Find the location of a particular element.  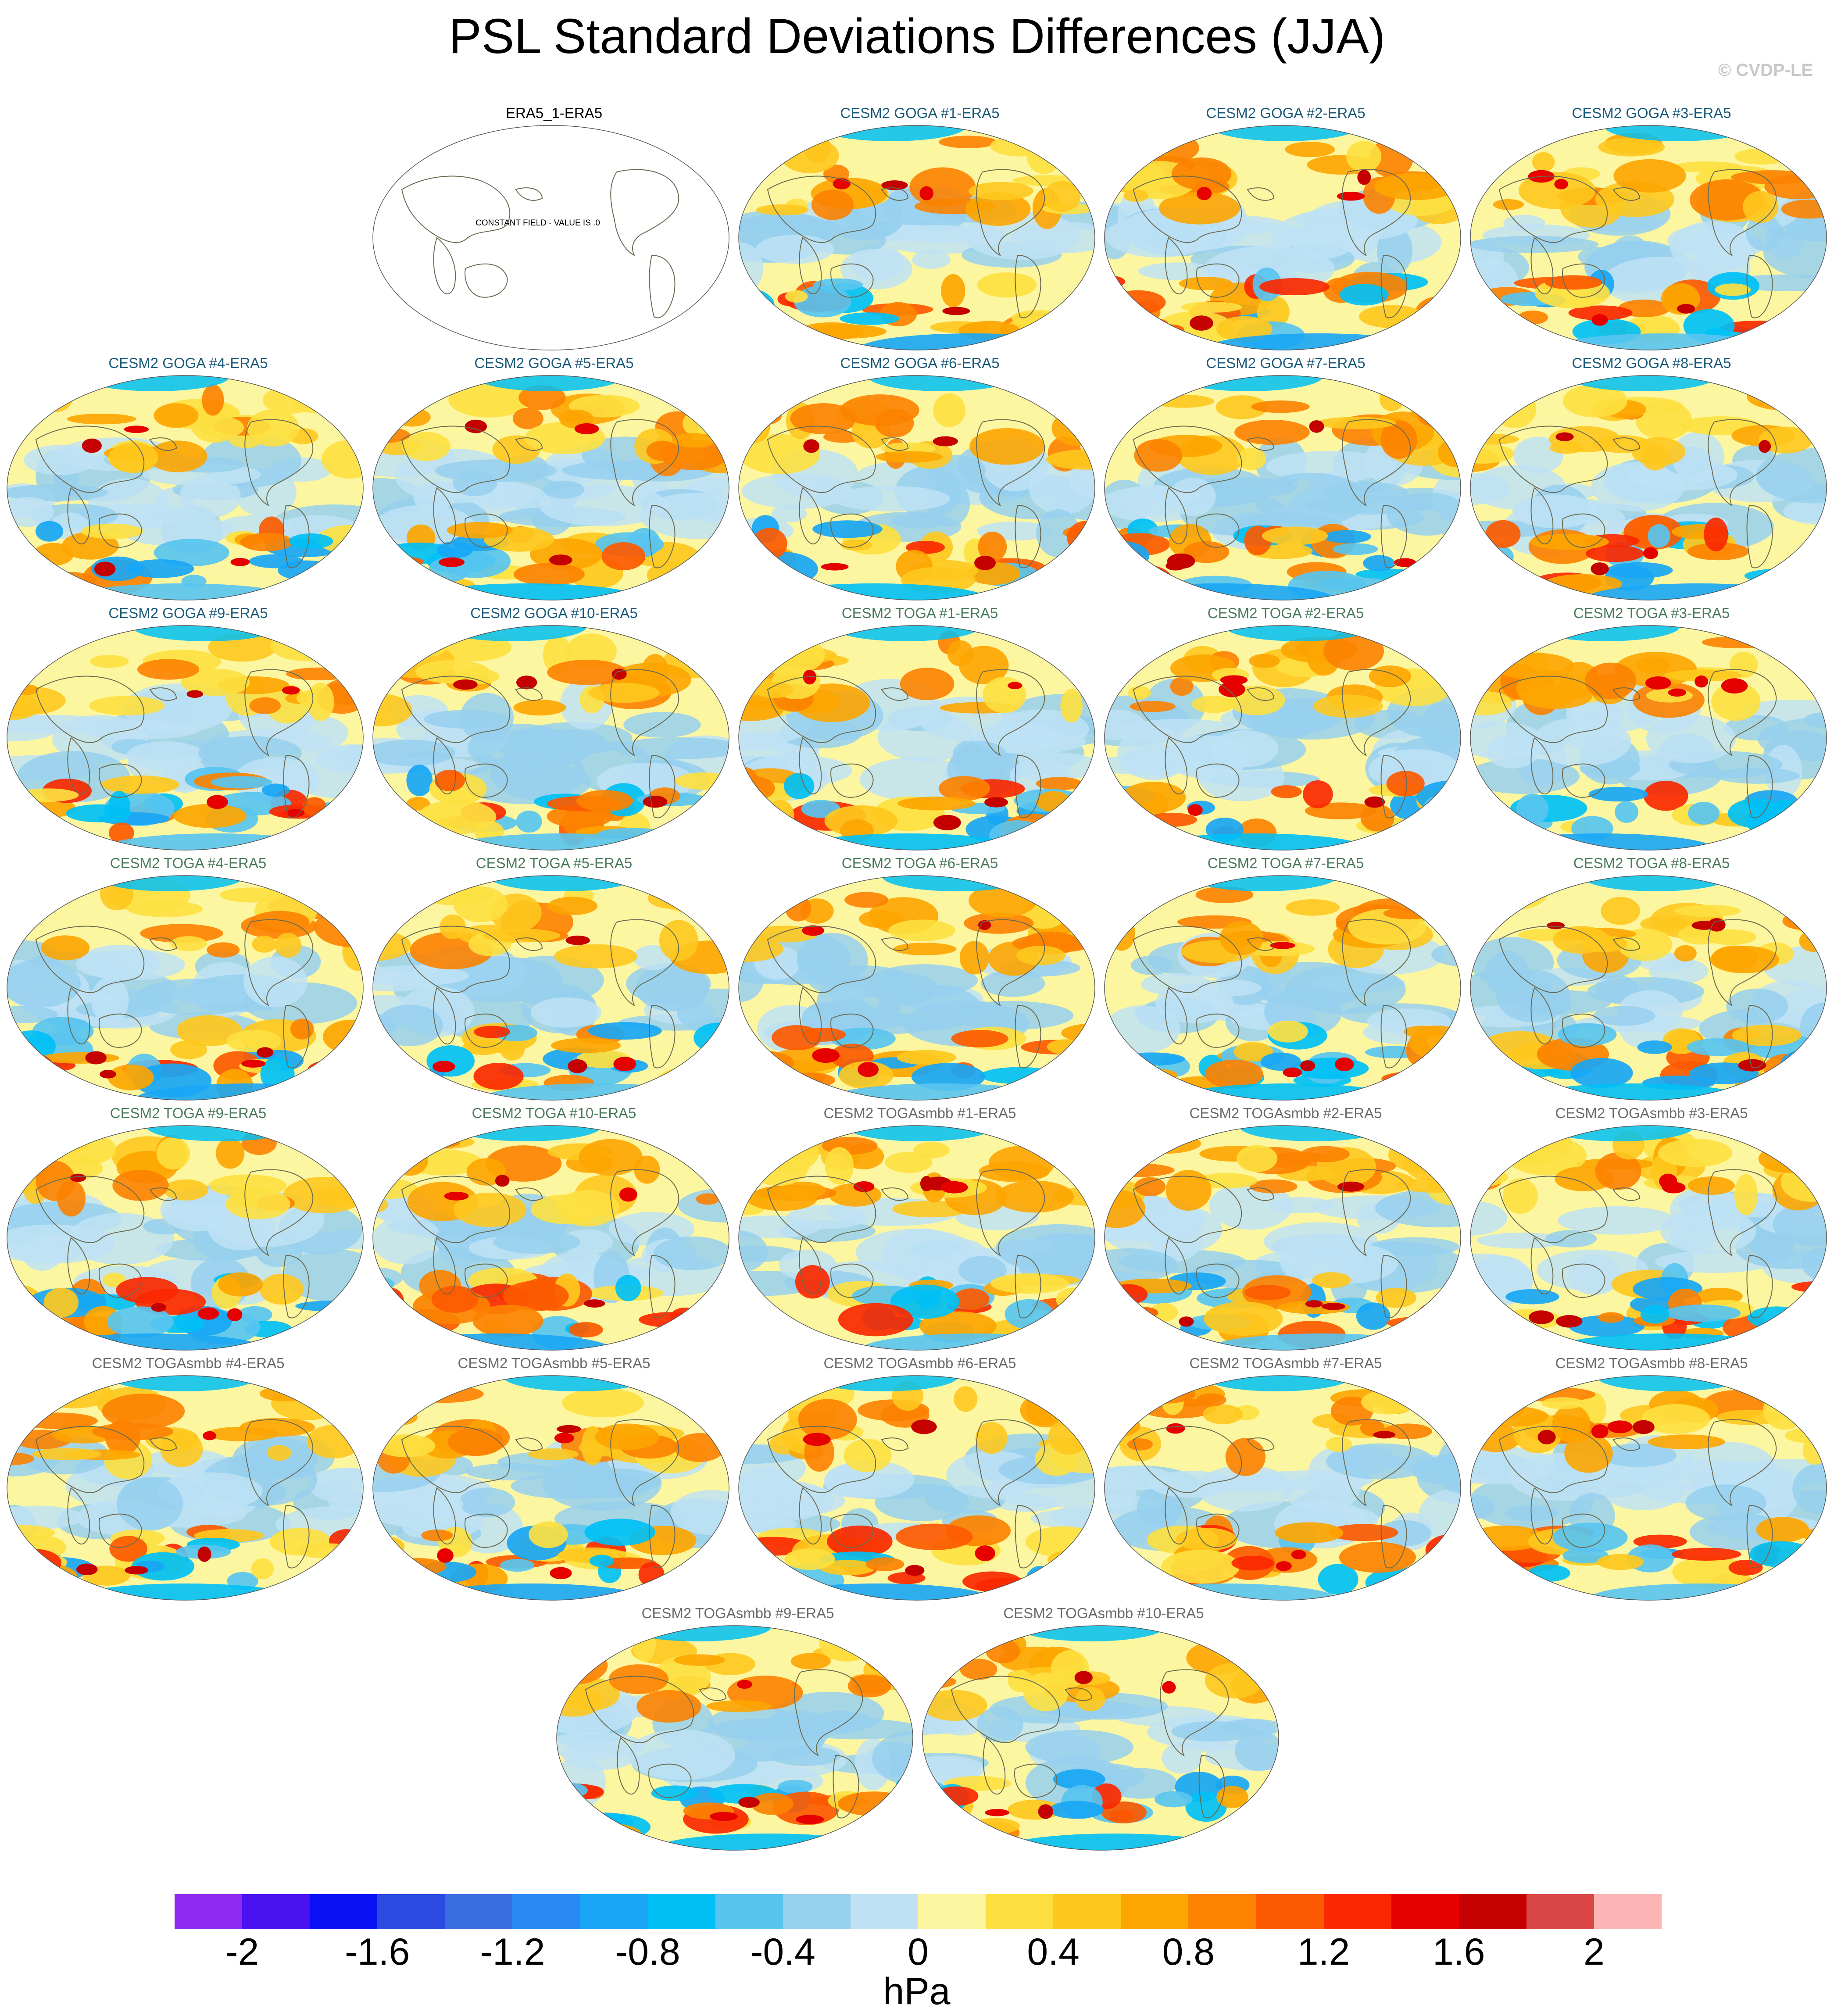

map-panel: ERA5_1-ERA5 CONSTANT FIELD - VALUE IS .0 is located at coordinates (554, 227).